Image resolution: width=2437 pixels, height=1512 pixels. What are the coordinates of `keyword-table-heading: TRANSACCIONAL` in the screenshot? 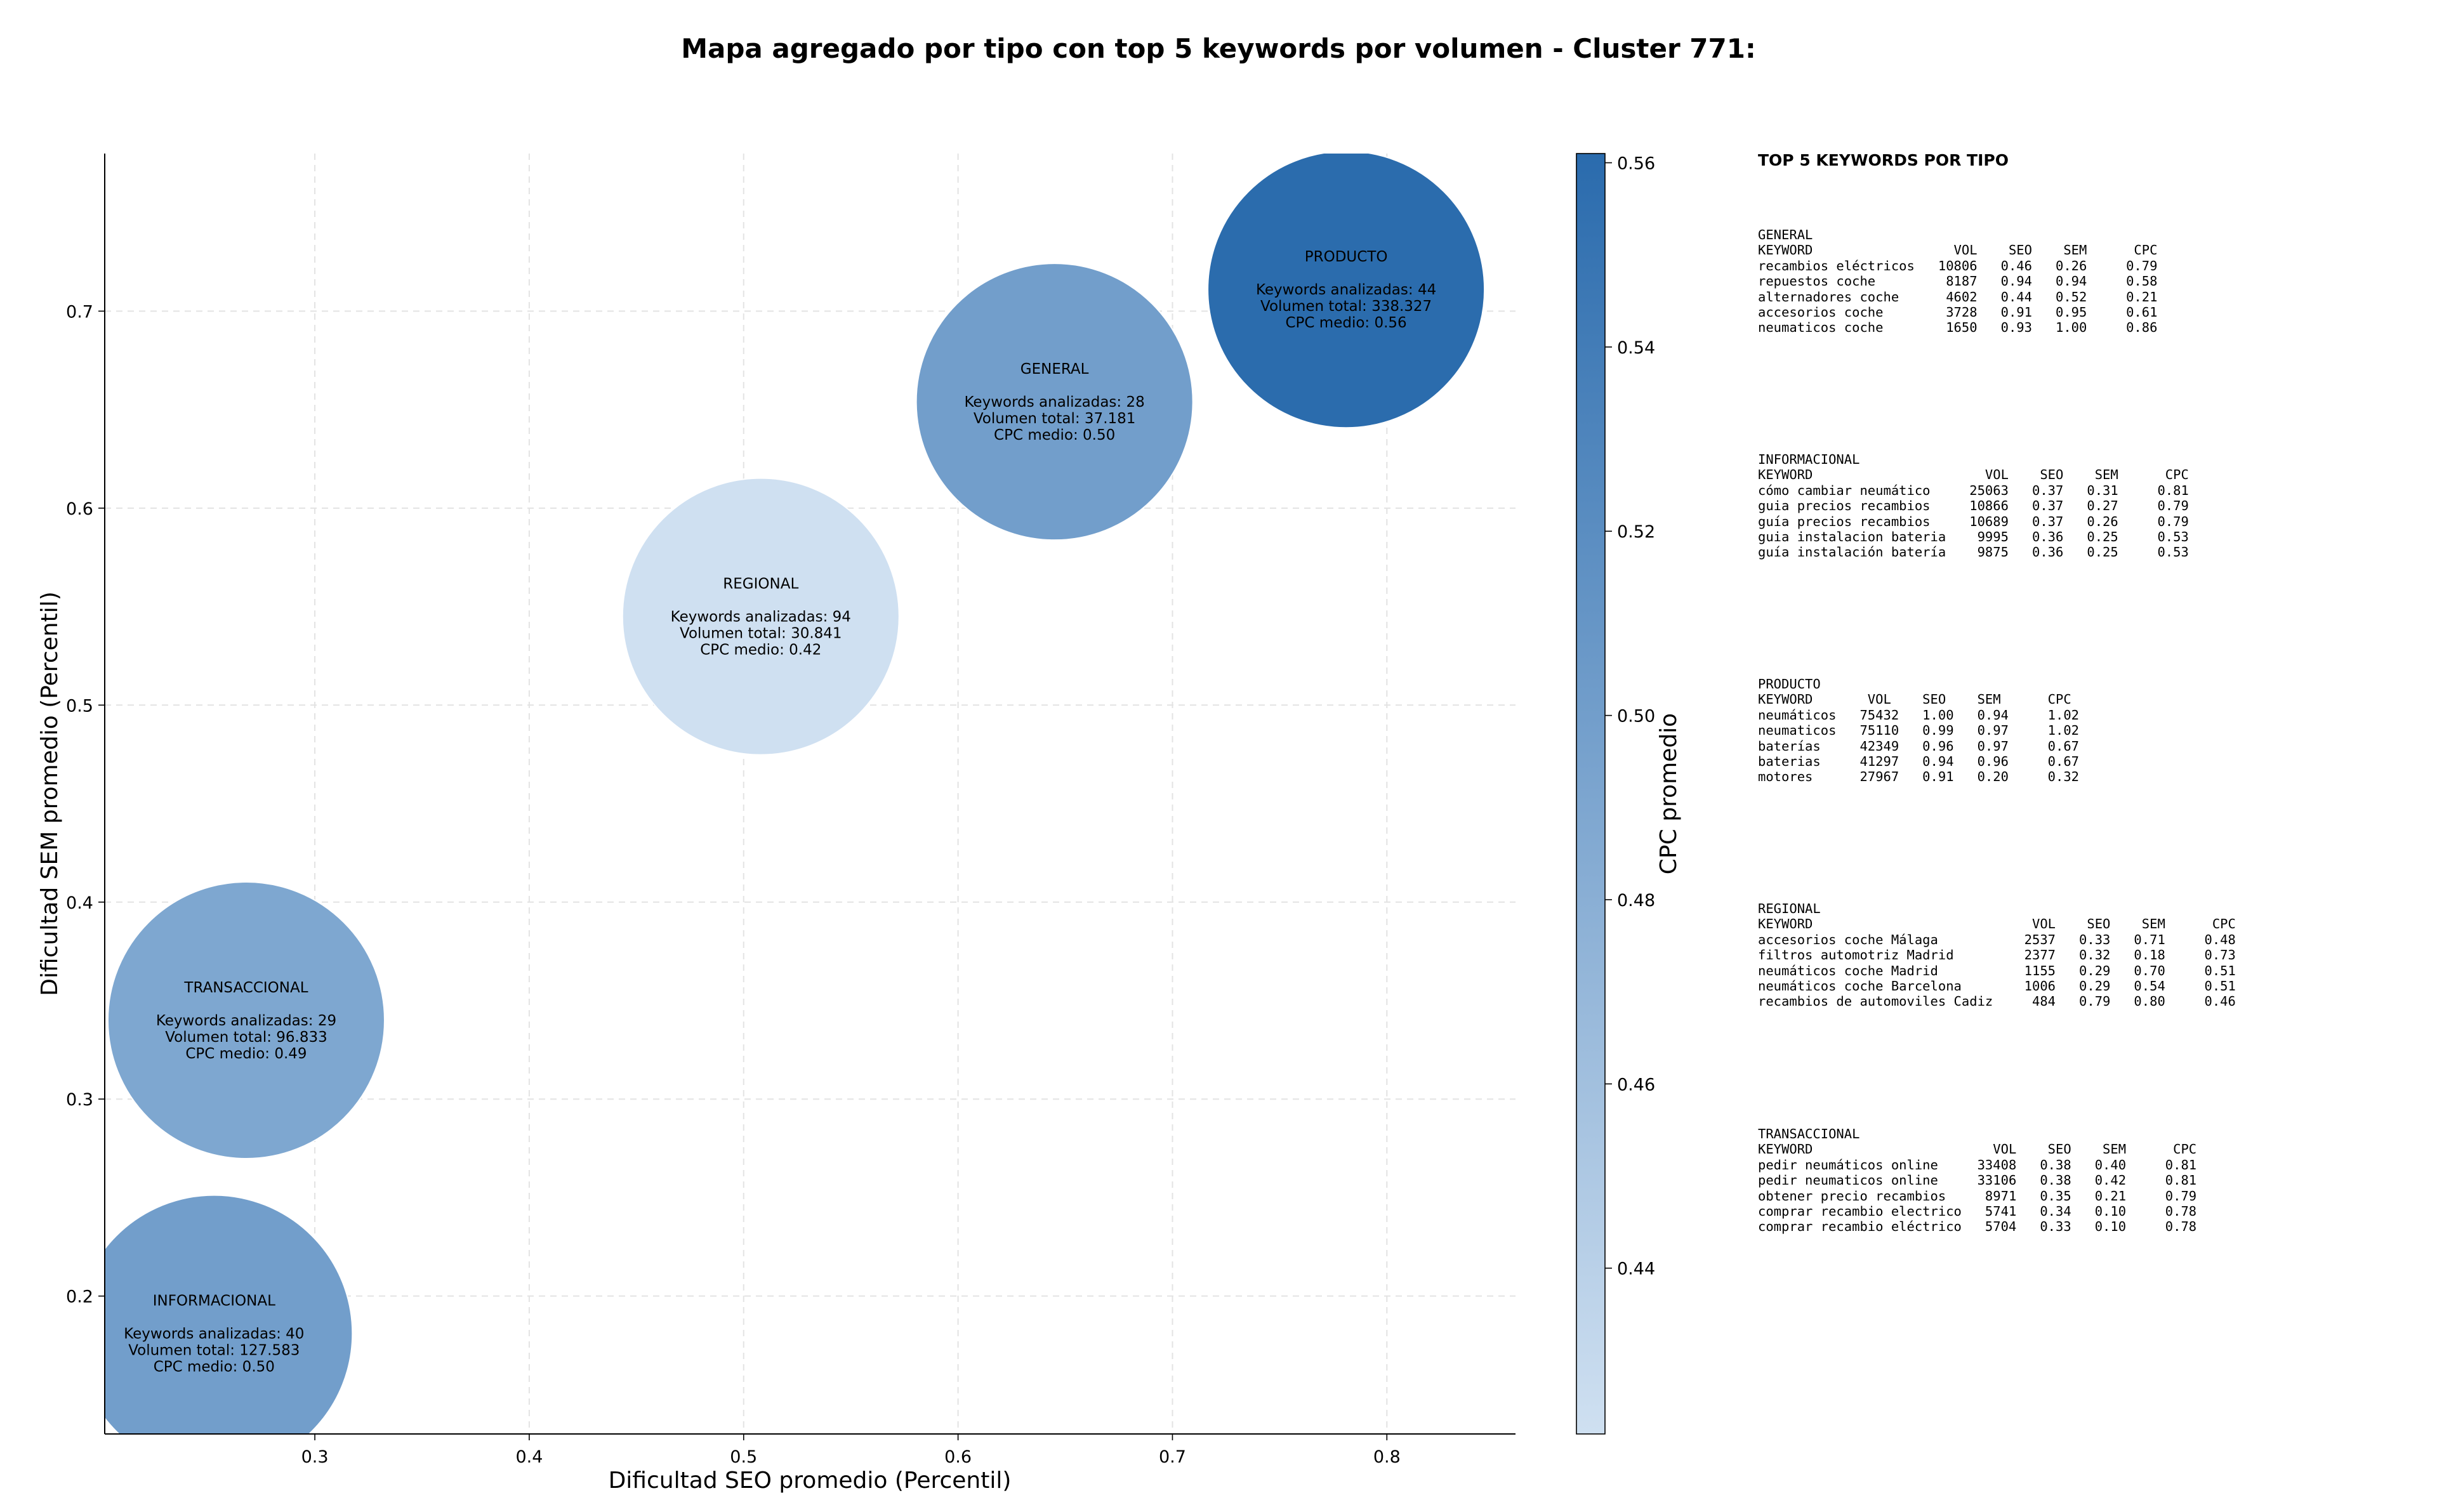 It's located at (1809, 1134).